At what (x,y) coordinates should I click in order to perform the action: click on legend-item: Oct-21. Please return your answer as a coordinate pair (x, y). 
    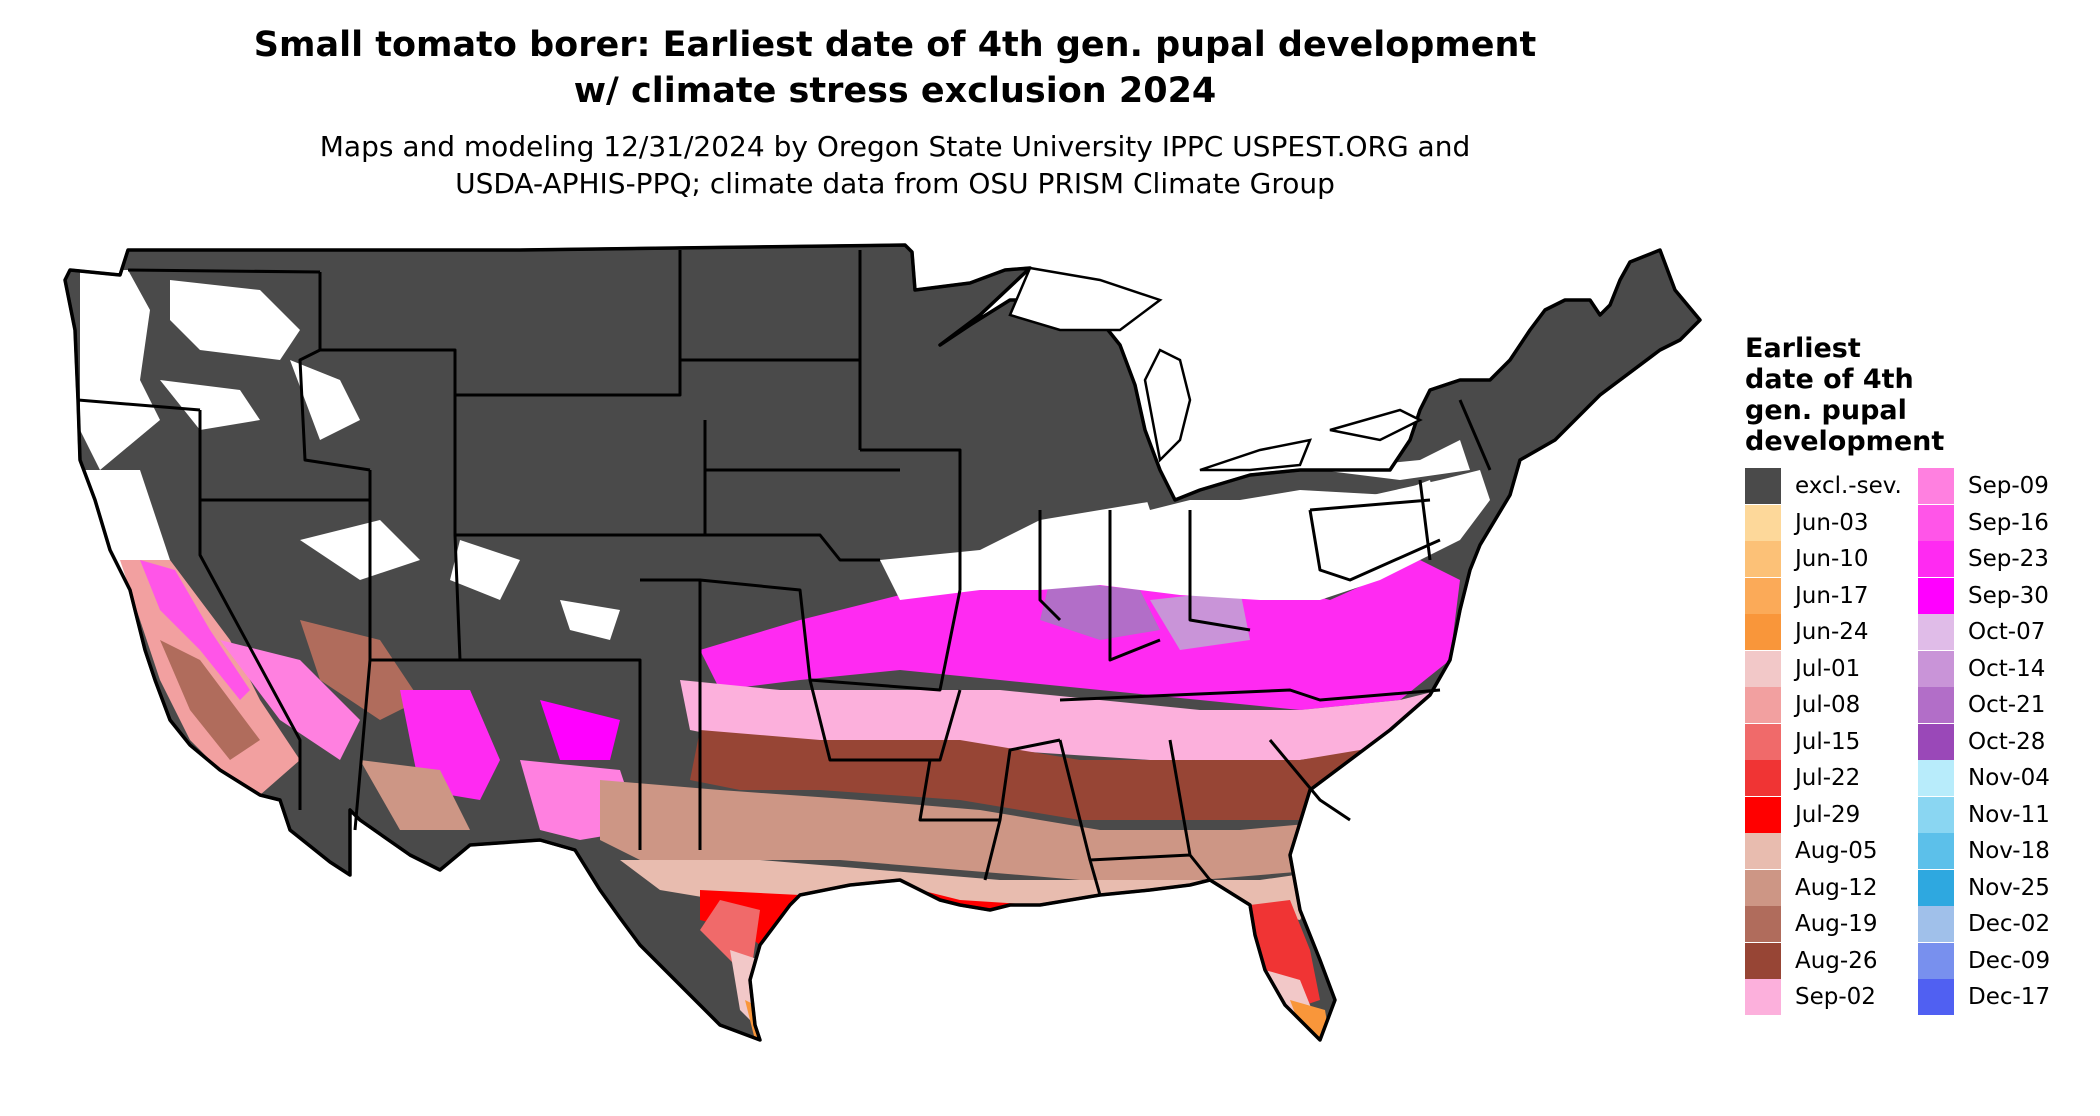
    Looking at the image, I should click on (1984, 705).